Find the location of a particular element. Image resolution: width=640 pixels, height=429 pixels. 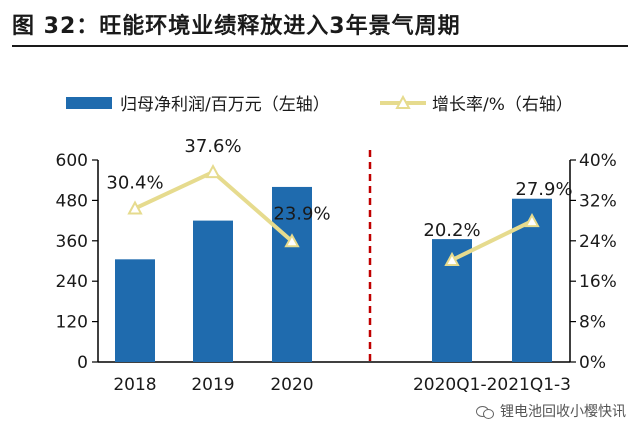

x-tick-label: 2018 is located at coordinates (134, 385).